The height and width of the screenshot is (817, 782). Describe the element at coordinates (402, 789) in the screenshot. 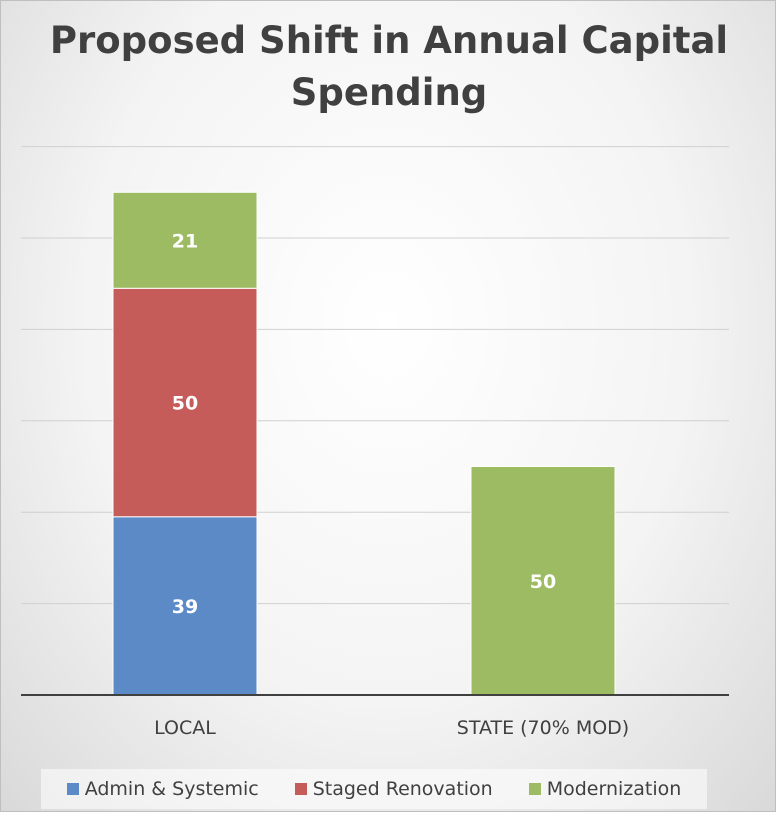

I see `legend-label: Staged Renovation` at that location.